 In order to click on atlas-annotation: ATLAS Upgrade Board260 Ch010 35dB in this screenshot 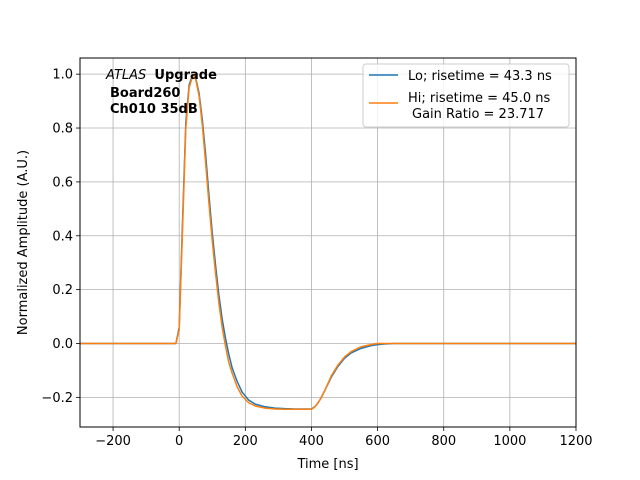, I will do `click(161, 92)`.